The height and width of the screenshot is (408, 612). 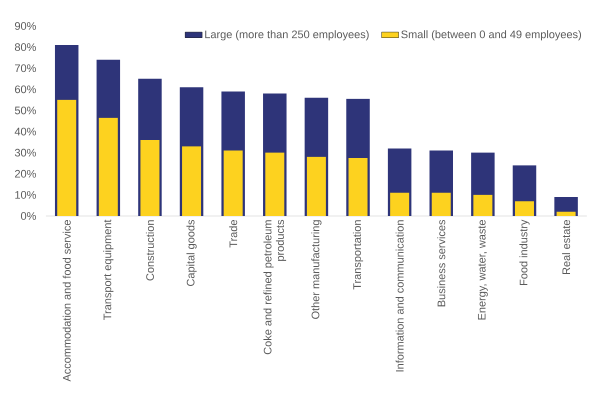 What do you see at coordinates (483, 270) in the screenshot?
I see `x-tick-label: Energy, water, waste` at bounding box center [483, 270].